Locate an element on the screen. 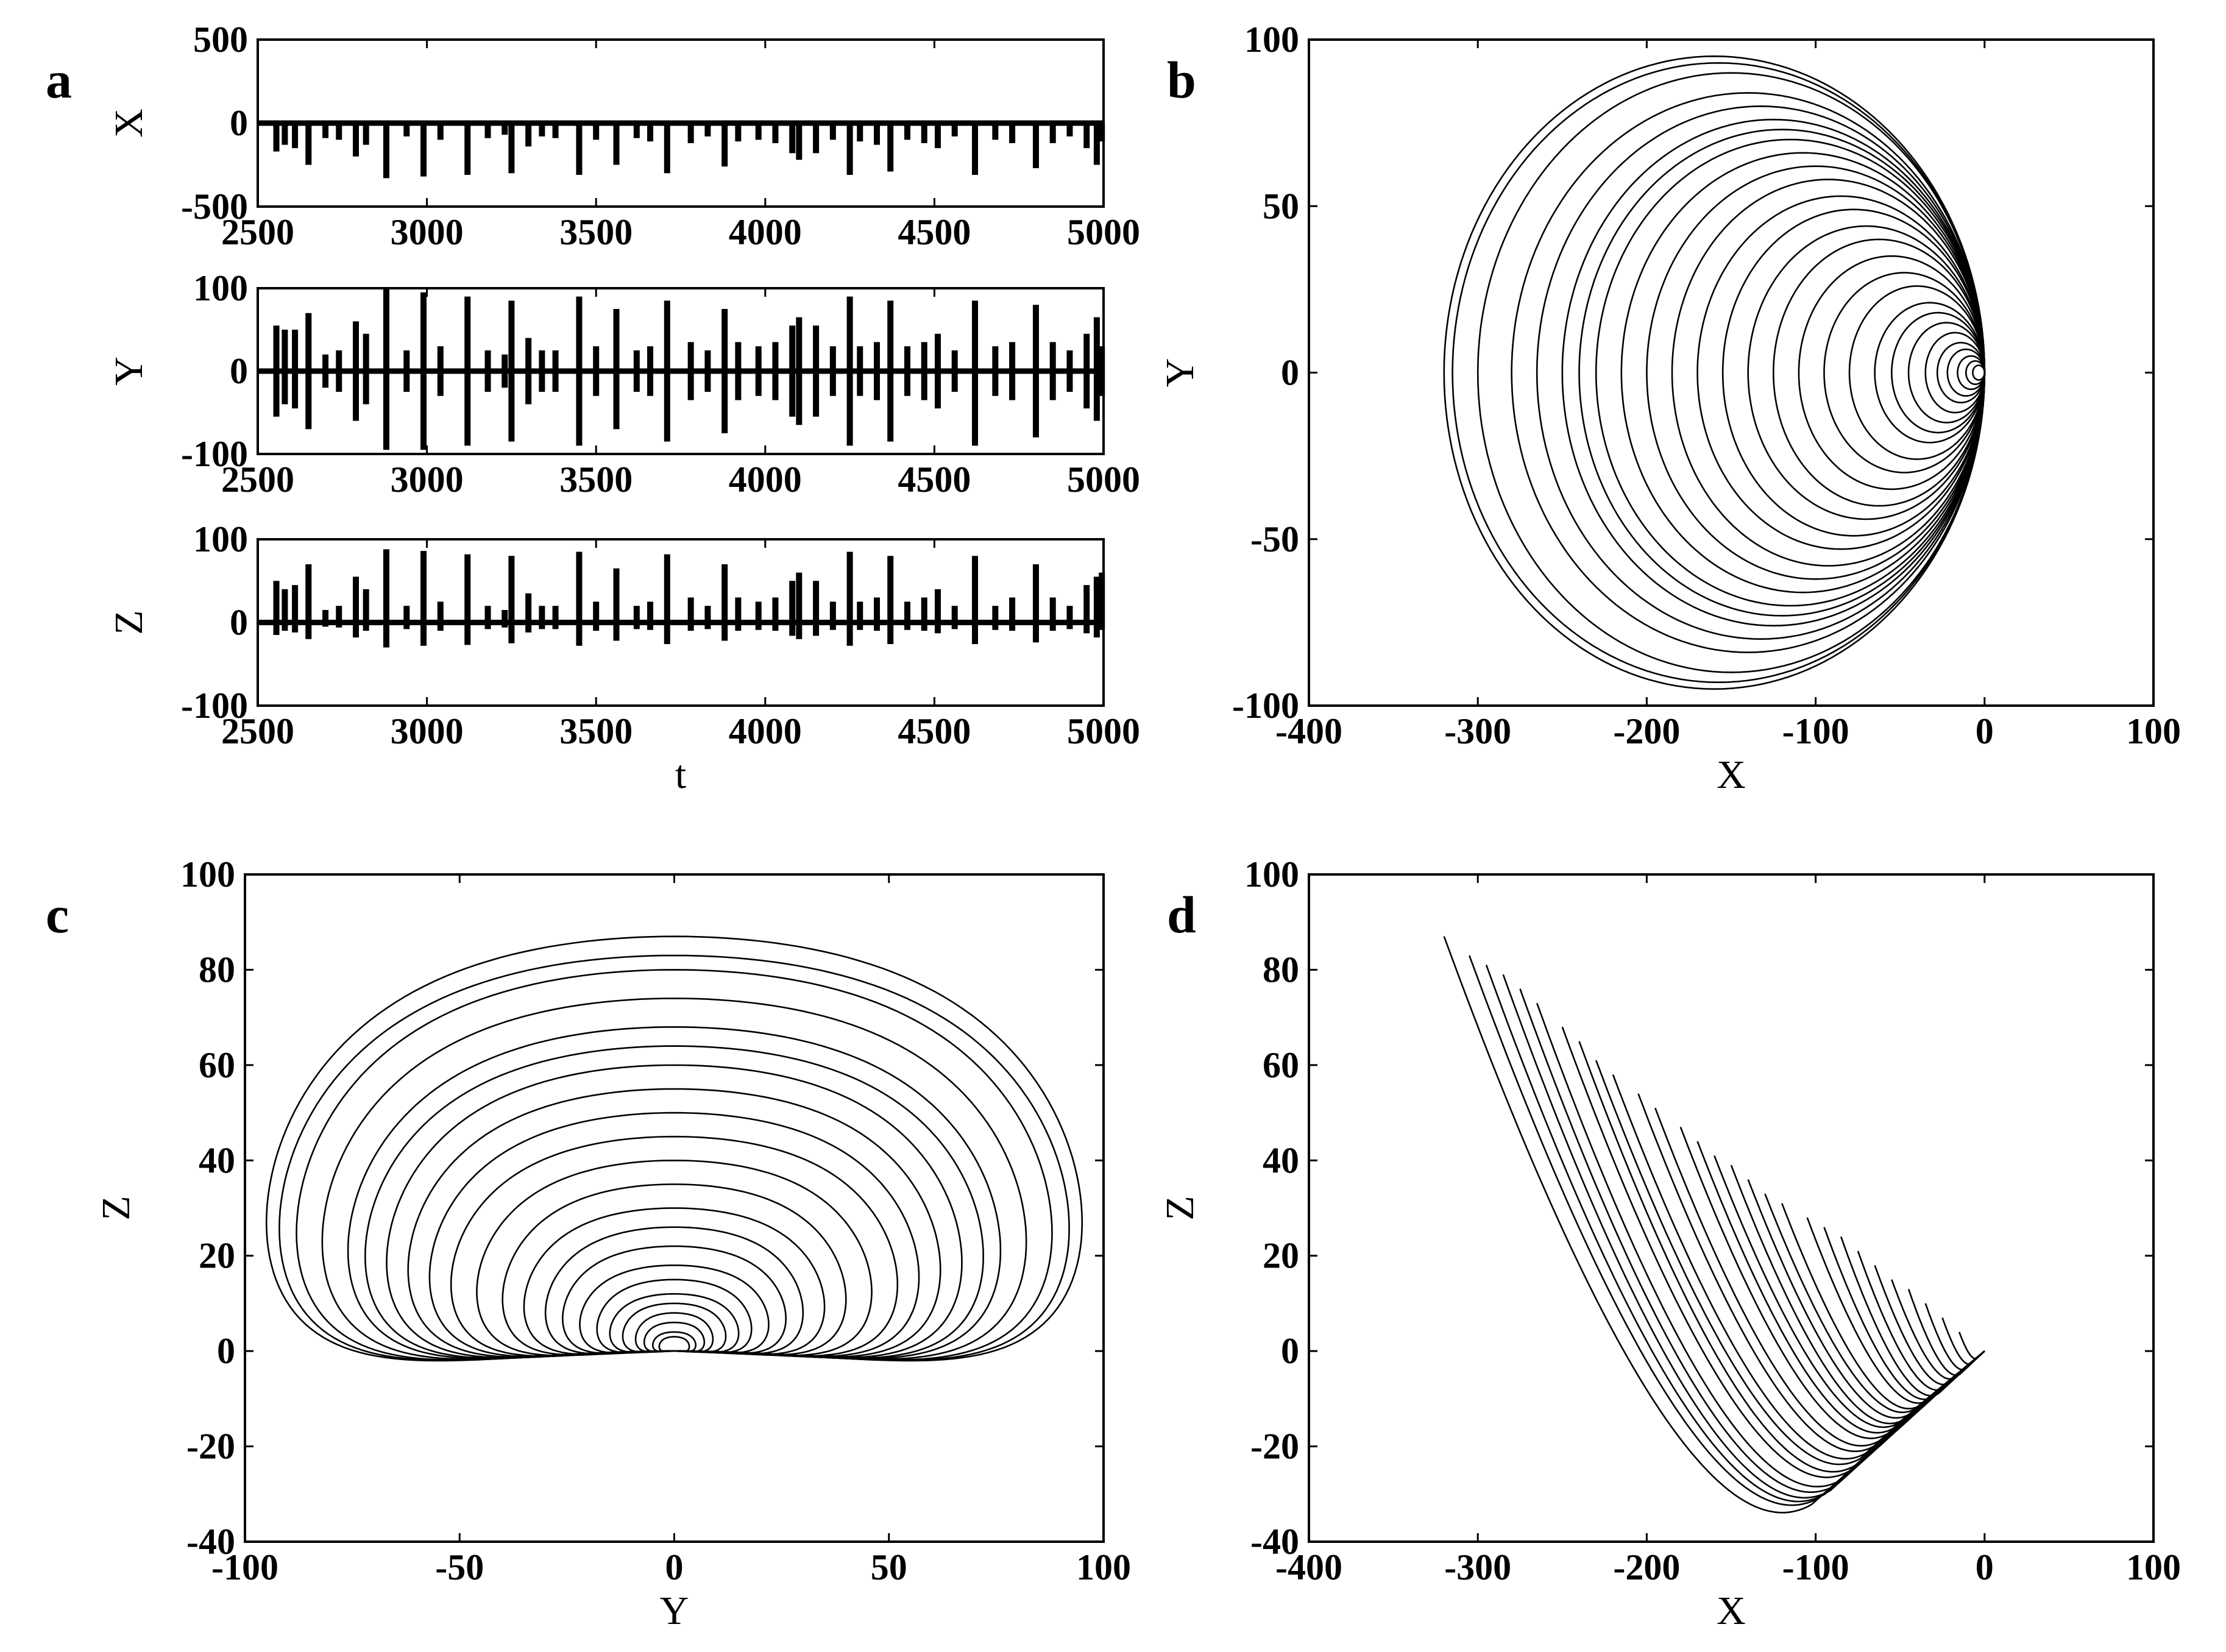 The image size is (2226, 1652). panel-a-z-xtick-label: 4500 is located at coordinates (934, 731).